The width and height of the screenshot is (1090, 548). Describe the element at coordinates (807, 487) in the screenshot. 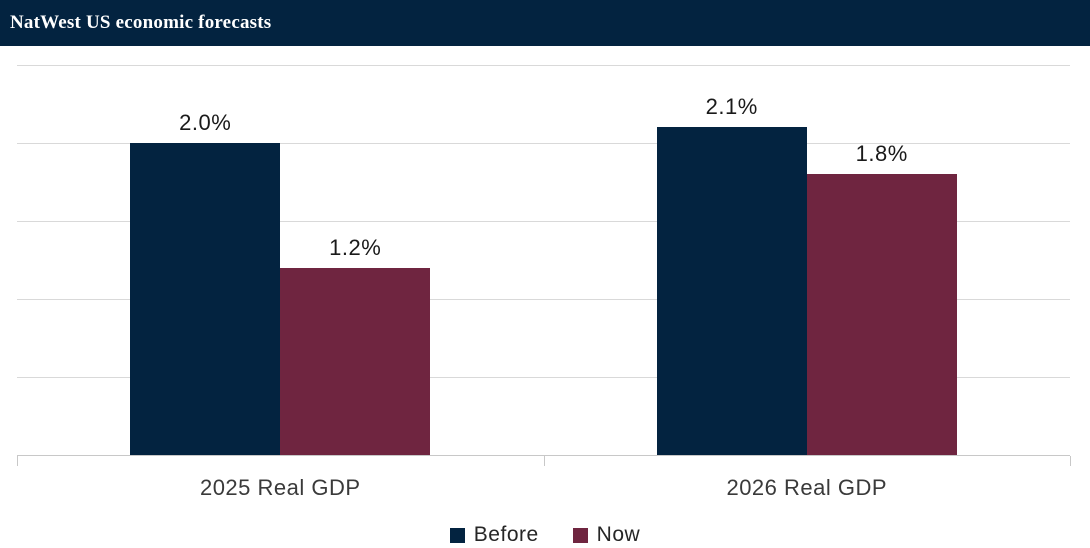

I see `category-label: 2026 Real GDP` at that location.